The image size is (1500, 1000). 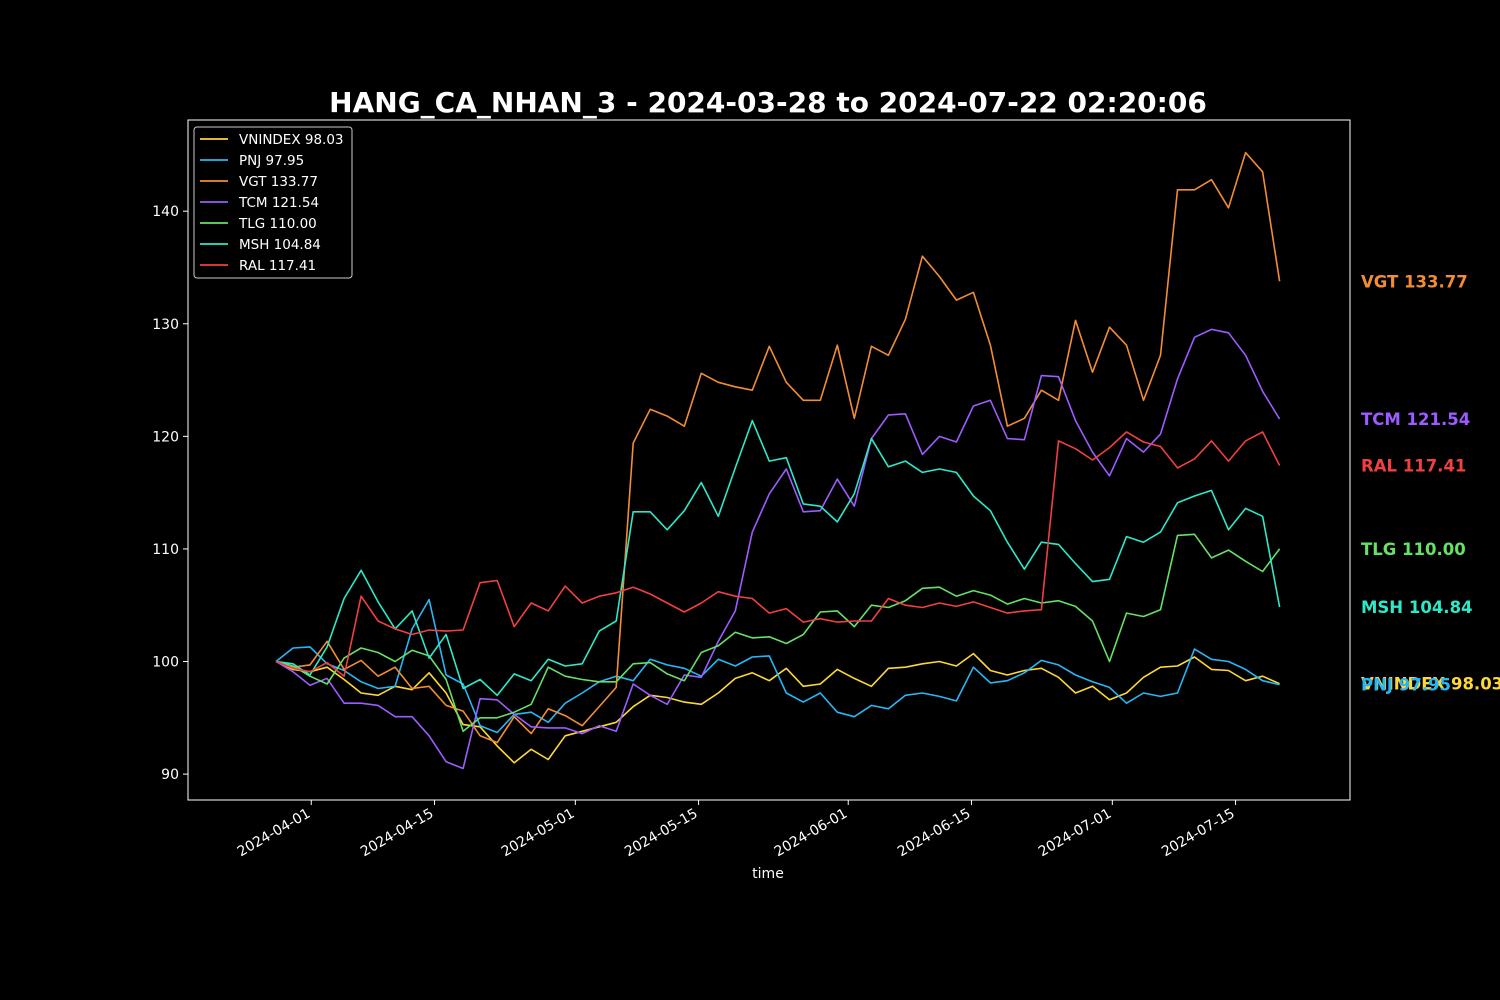 I want to click on legend-label-vgt: VGT 133.77, so click(x=278, y=182).